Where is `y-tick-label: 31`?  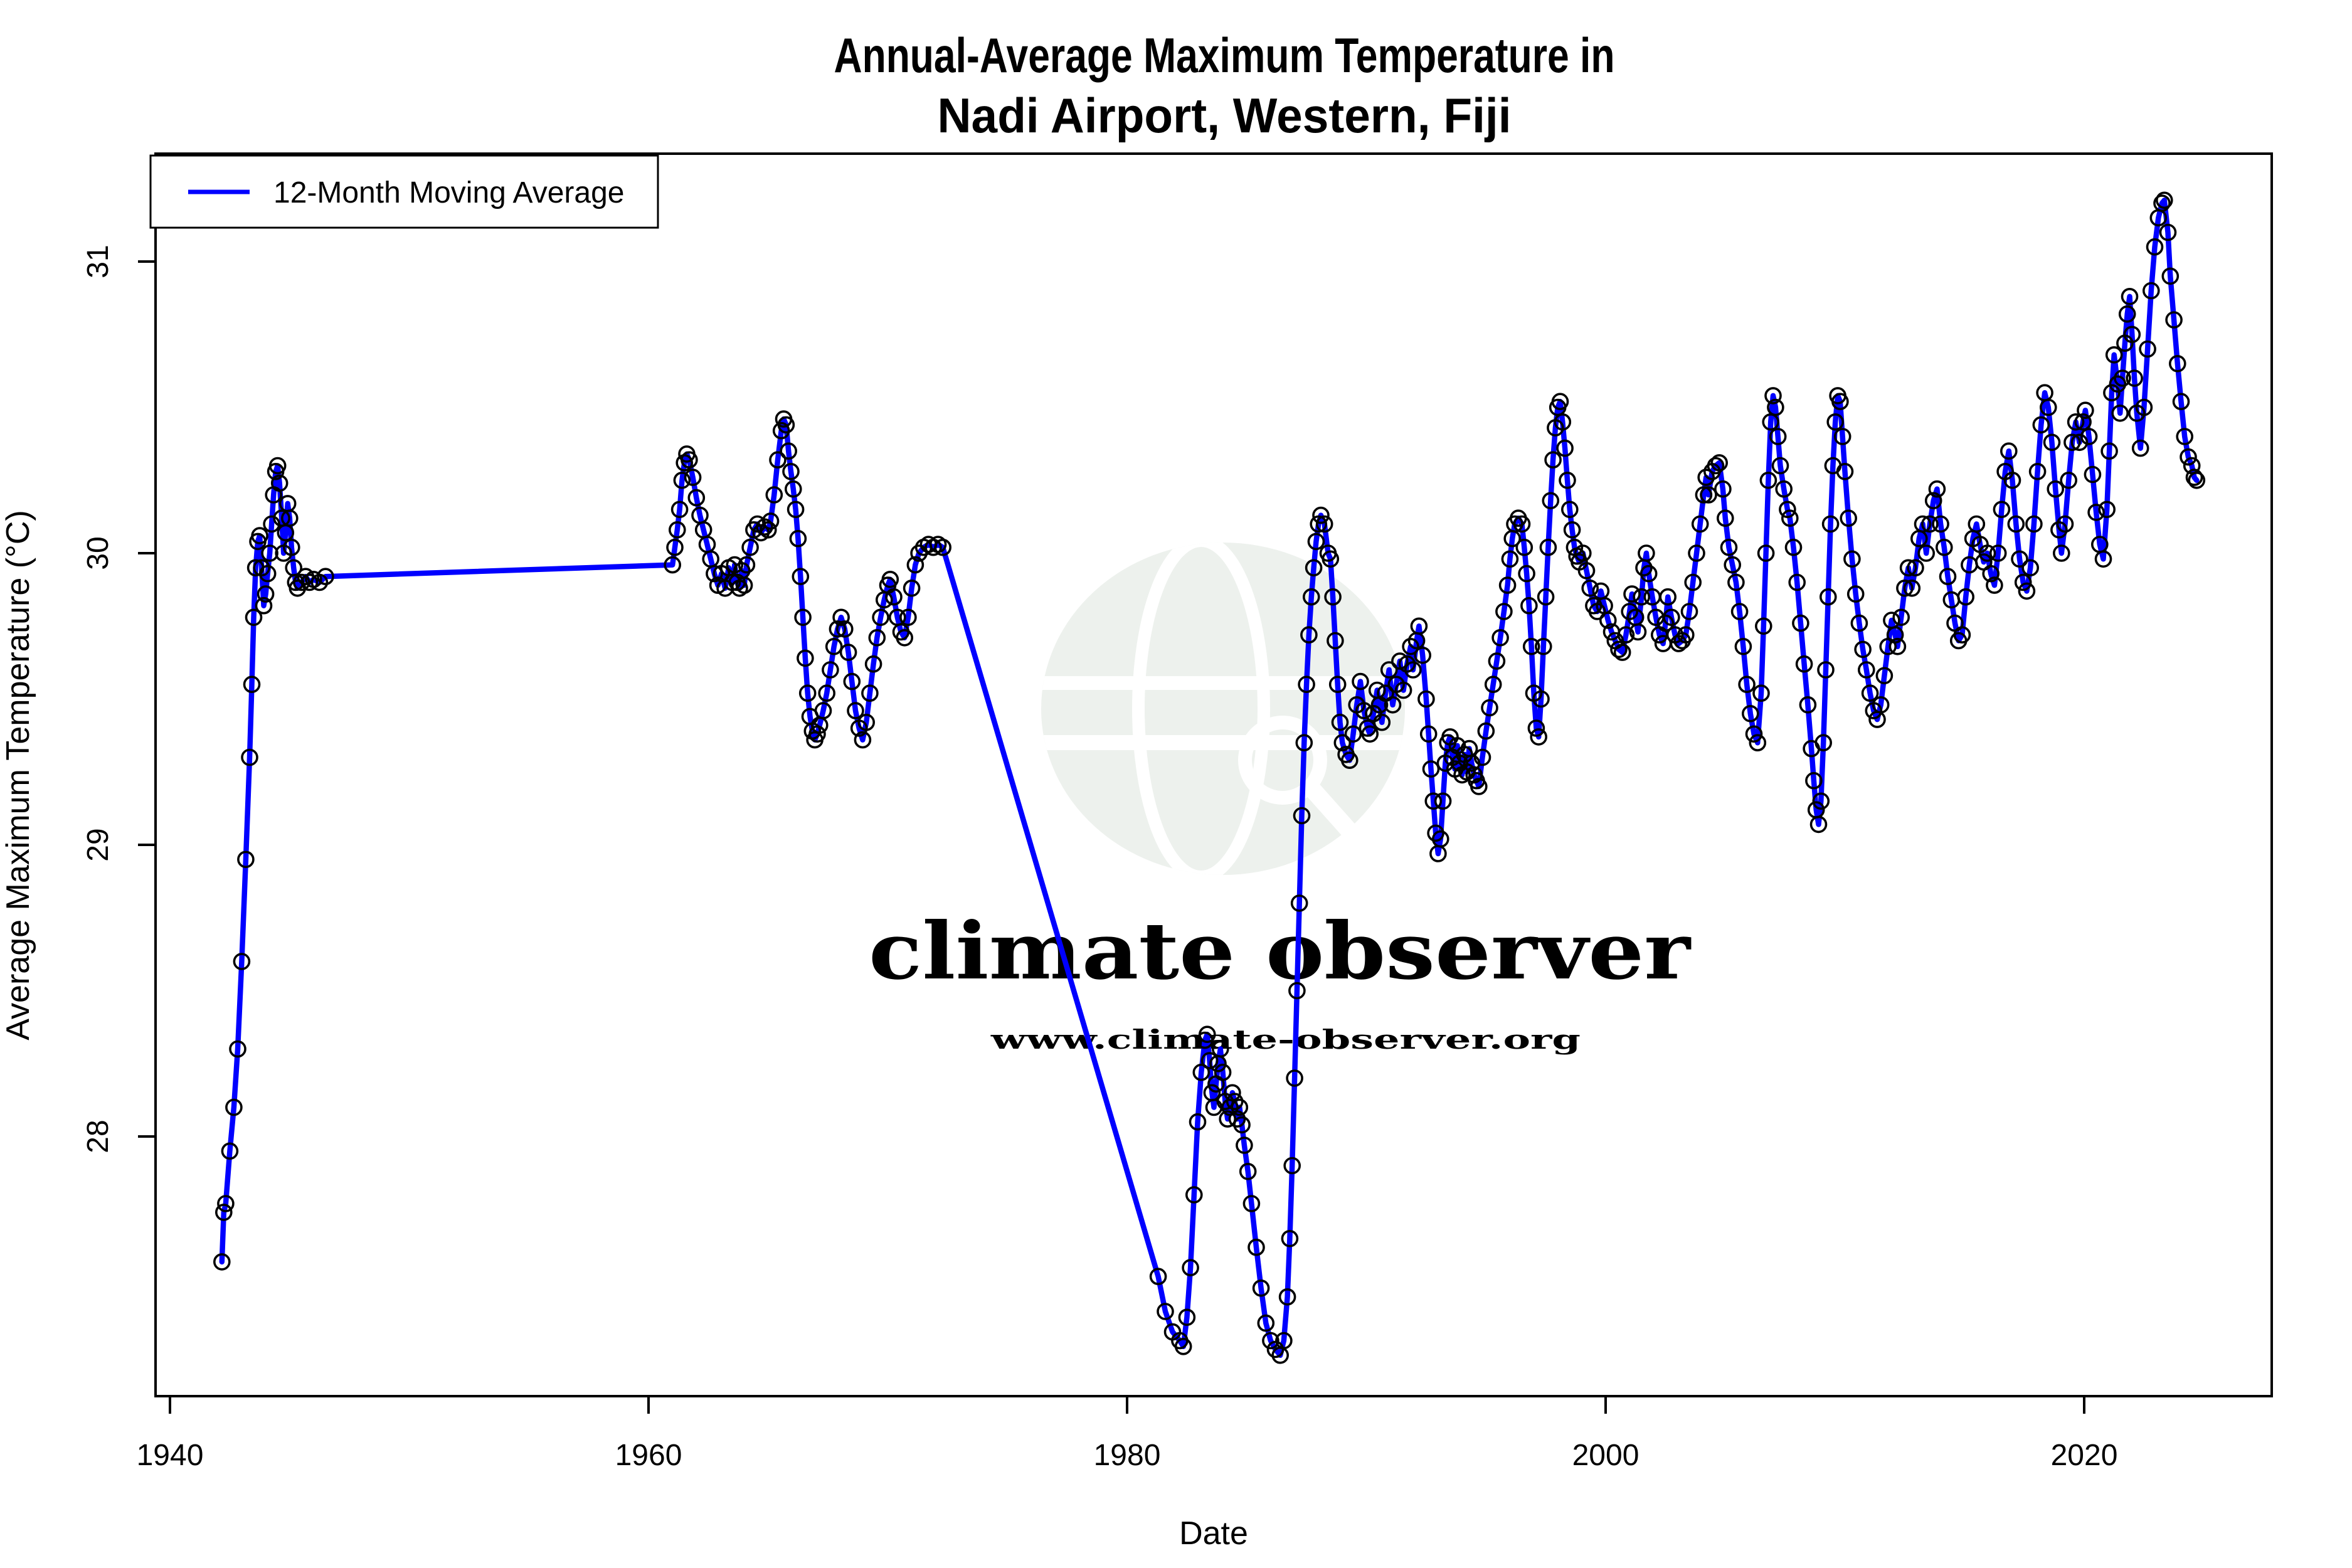
y-tick-label: 31 is located at coordinates (98, 261).